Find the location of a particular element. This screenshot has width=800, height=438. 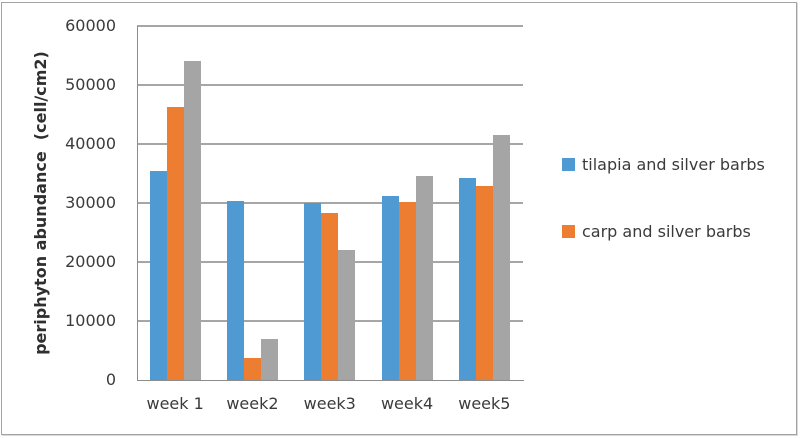

legend-label: carp and silver barbs is located at coordinates (666, 231).